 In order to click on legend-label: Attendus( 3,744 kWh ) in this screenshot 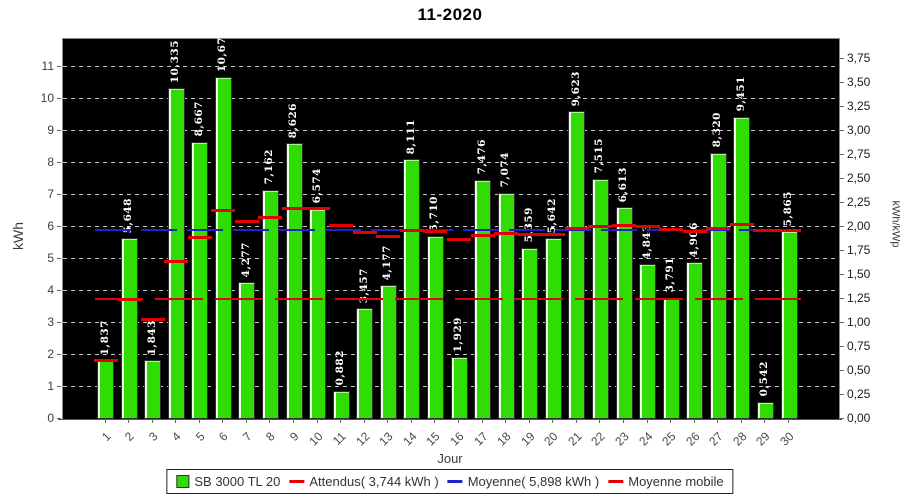, I will do `click(374, 481)`.